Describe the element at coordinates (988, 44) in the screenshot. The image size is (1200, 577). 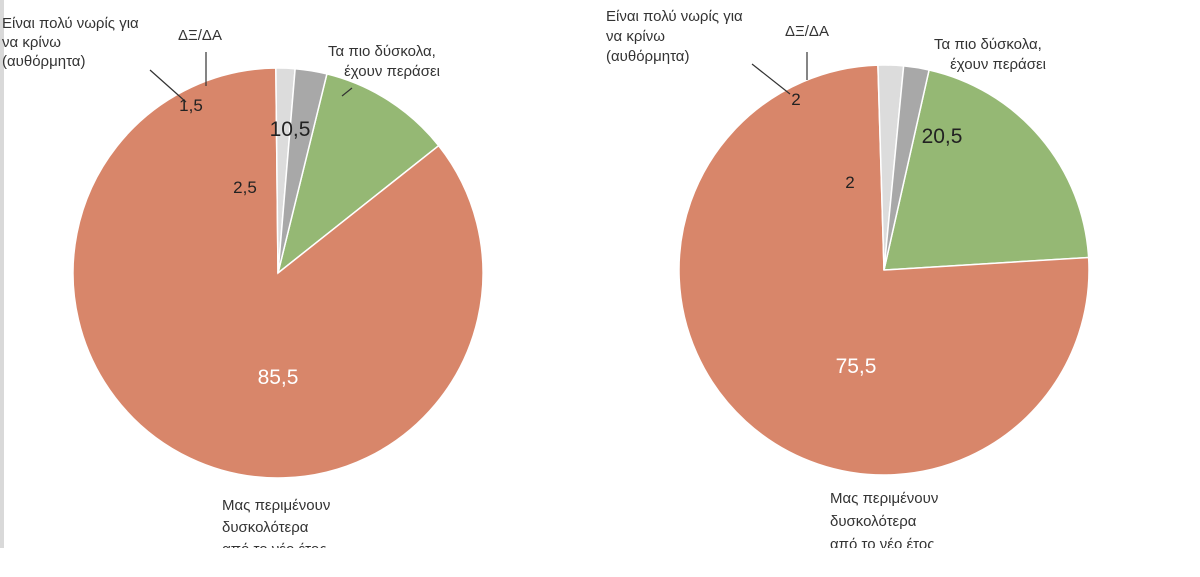
I see `label-past-right-line1: Τα πιο δύσκολα,` at that location.